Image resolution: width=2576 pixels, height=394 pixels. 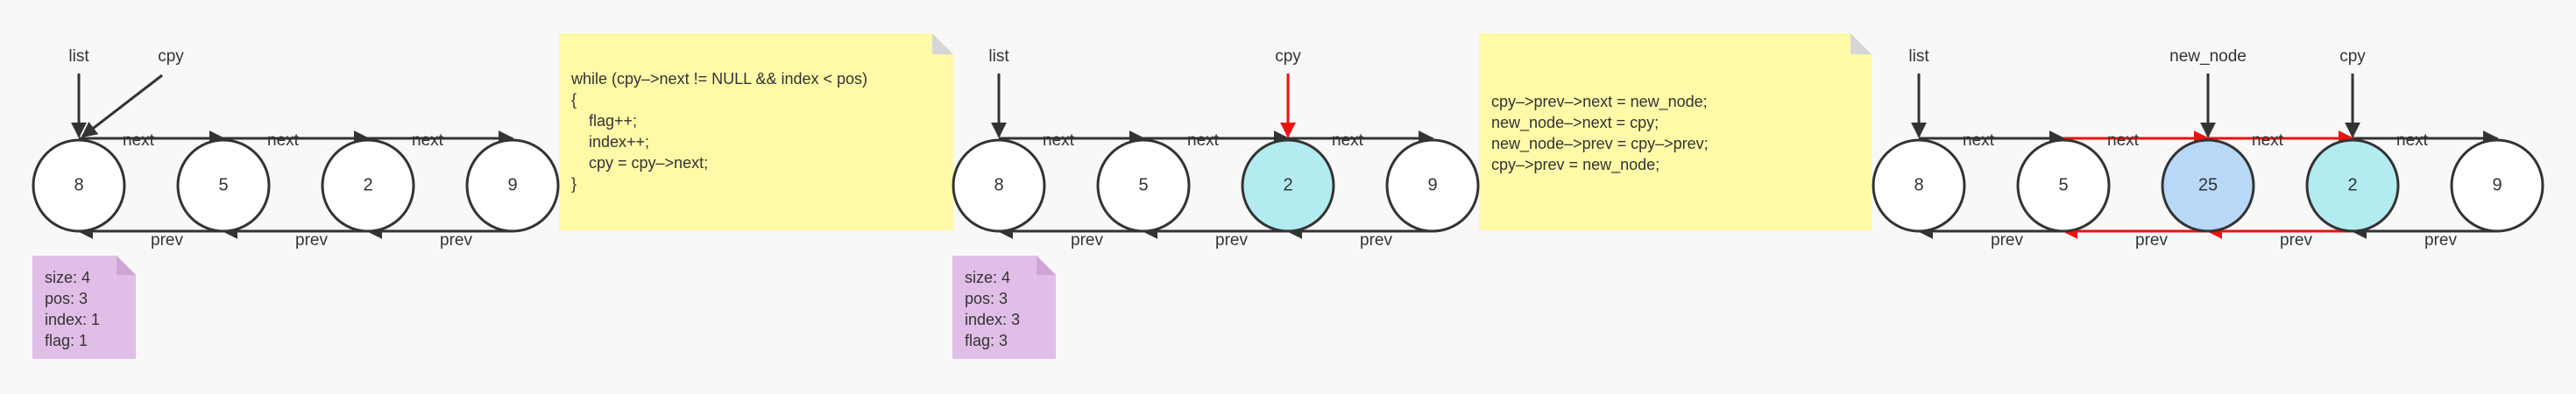 I want to click on state-line: flag: 3, so click(x=986, y=340).